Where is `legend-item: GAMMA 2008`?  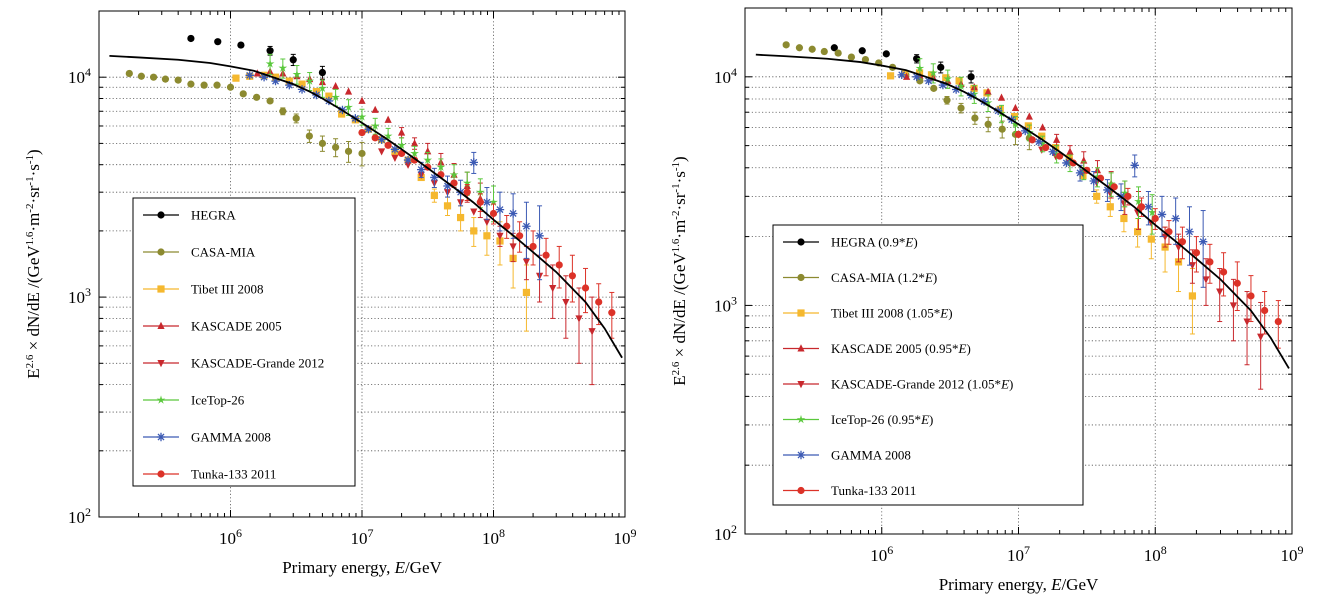 legend-item: GAMMA 2008 is located at coordinates (207, 437).